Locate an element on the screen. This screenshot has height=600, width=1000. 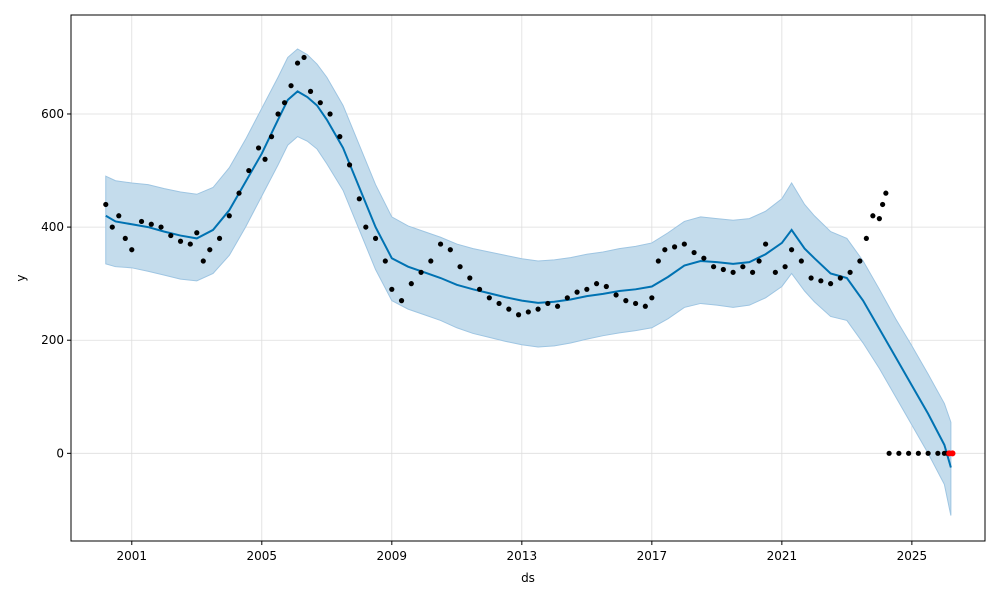
x-tick-label: 2001 is located at coordinates (132, 556).